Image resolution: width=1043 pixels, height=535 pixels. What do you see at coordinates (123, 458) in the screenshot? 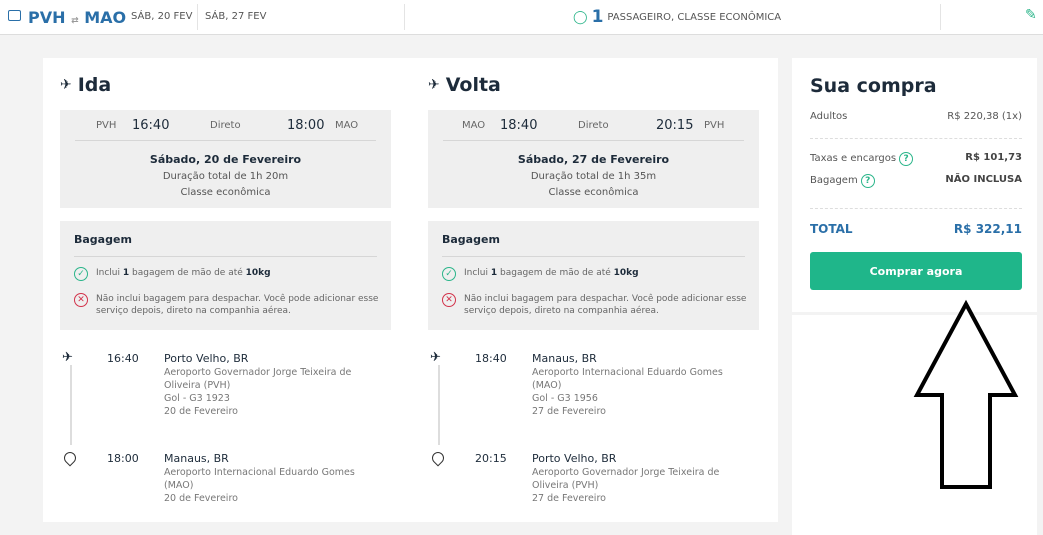
I see `stop-time: 18:00` at bounding box center [123, 458].